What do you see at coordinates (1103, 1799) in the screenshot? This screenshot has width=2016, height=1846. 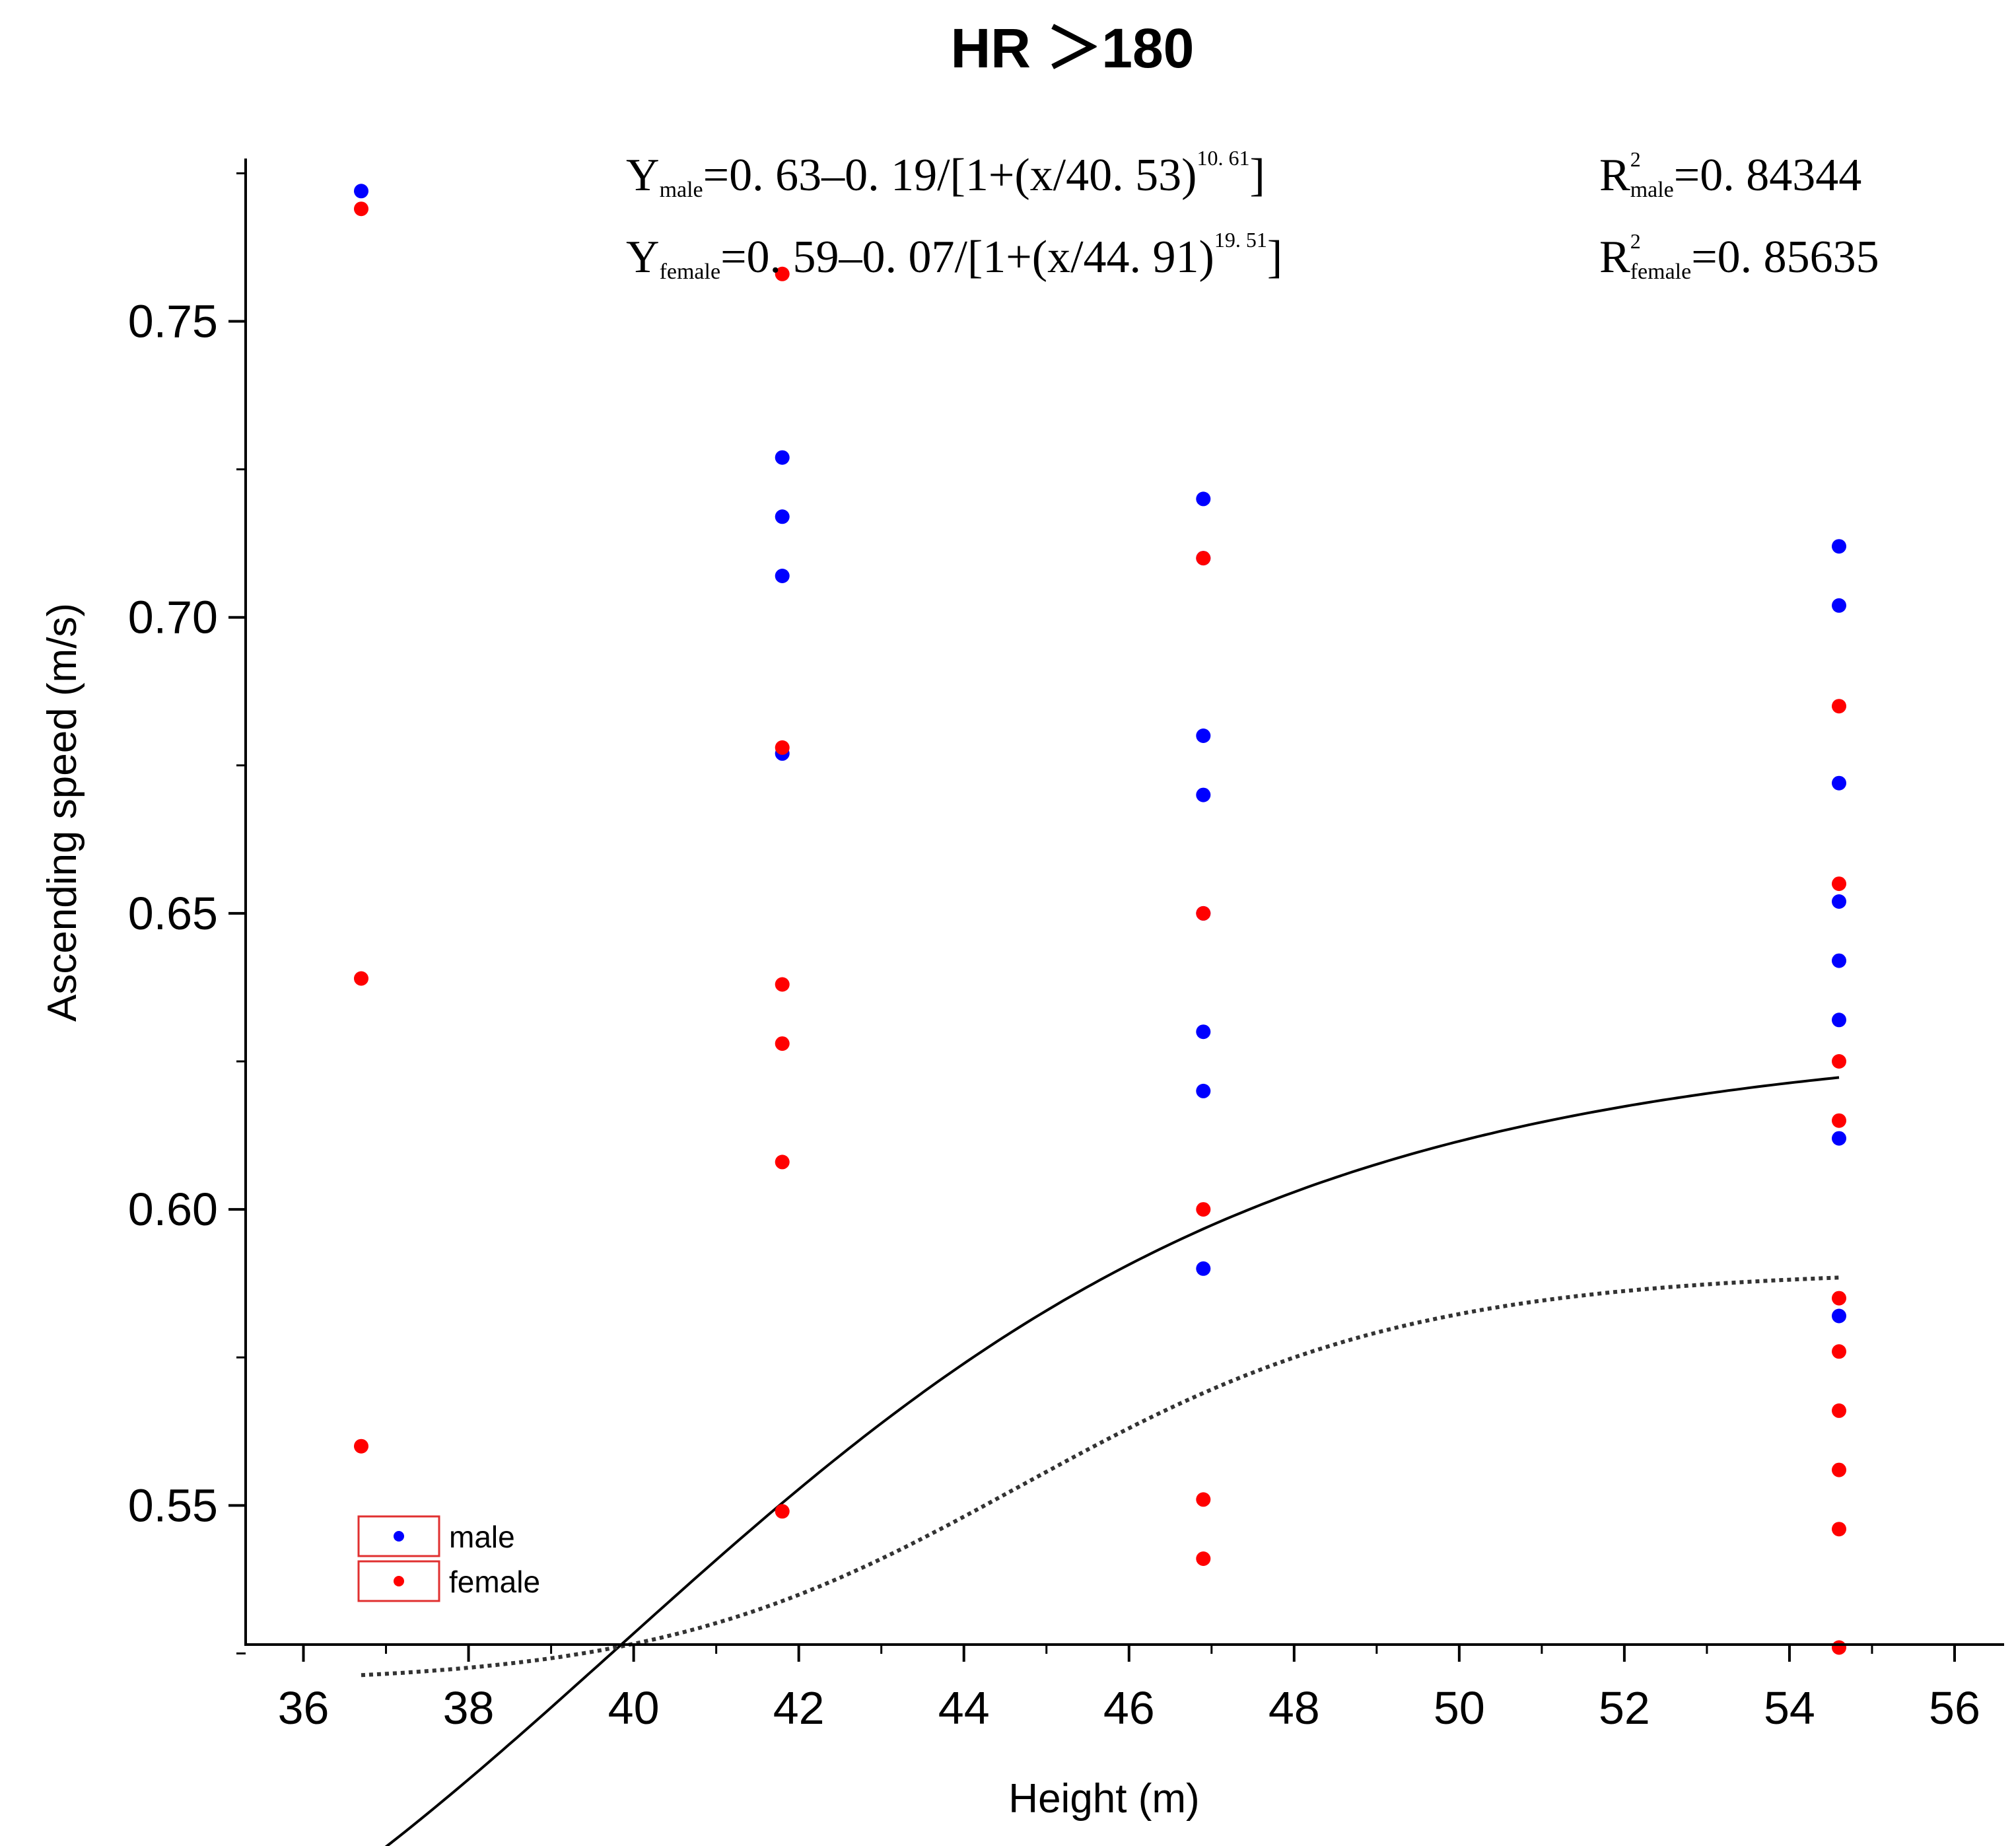 I see `x-axis-title: Height (m)` at bounding box center [1103, 1799].